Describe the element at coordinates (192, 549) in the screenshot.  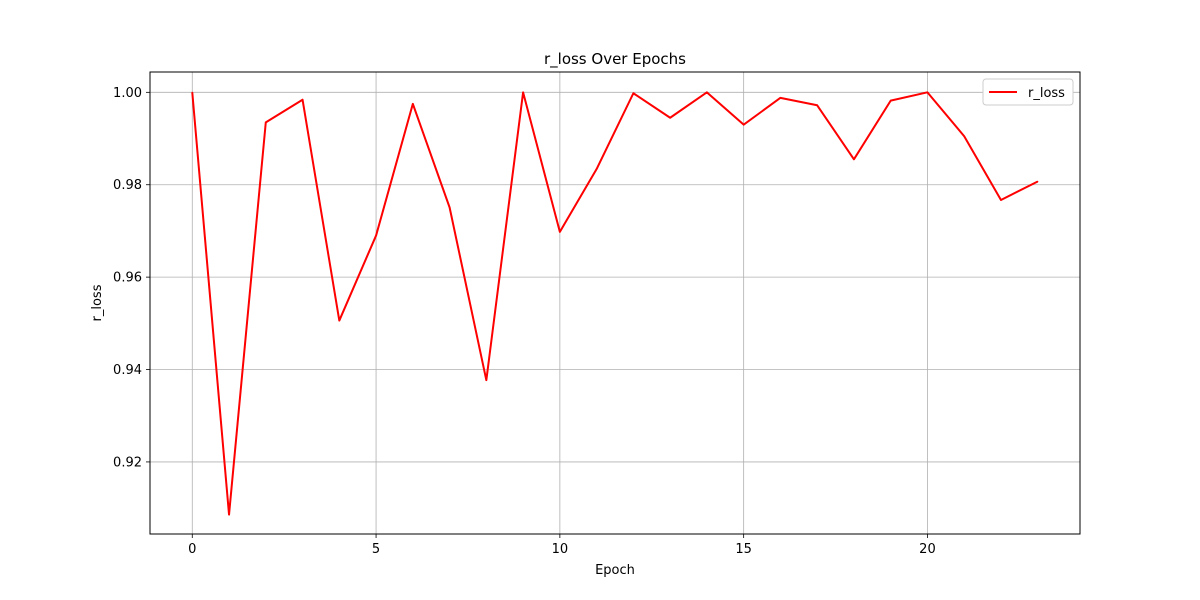
I see `x-tick-label: 0` at that location.